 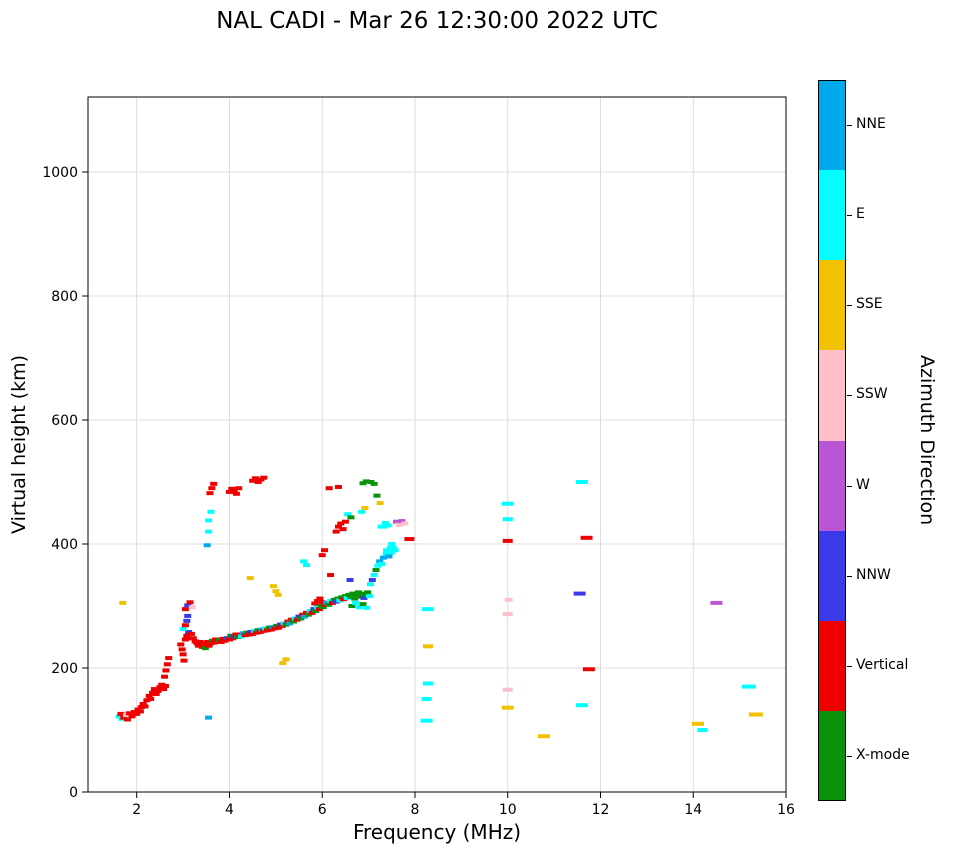 I want to click on y-tick-label: 1000, so click(x=60, y=173).